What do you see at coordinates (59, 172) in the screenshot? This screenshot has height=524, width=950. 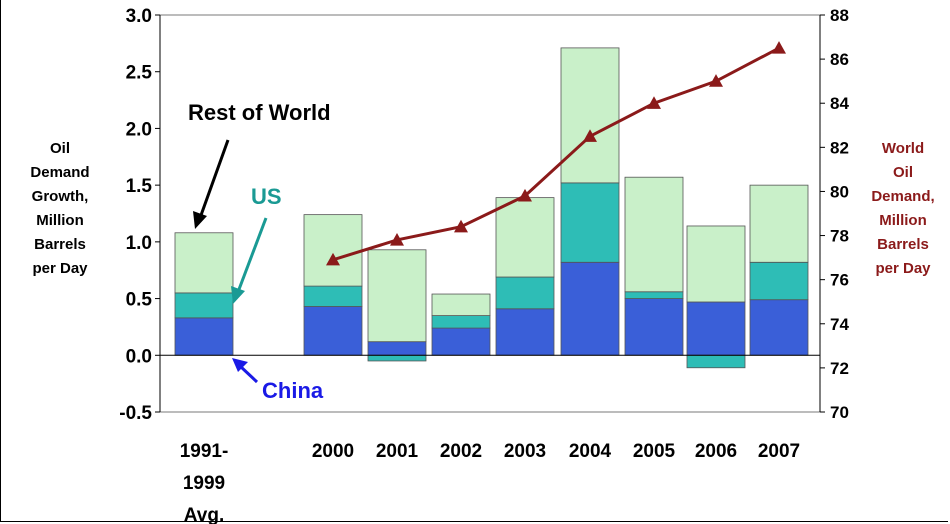 I see `left-axis-label-1: Demand` at bounding box center [59, 172].